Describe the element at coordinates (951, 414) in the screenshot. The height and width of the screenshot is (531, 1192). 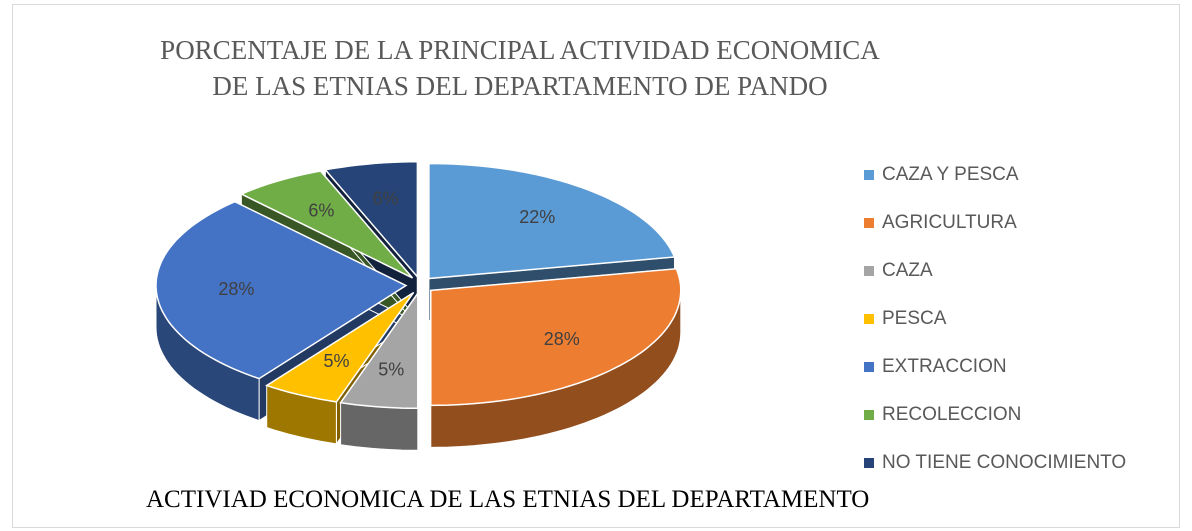
I see `legend-label: RECOLECCION` at that location.